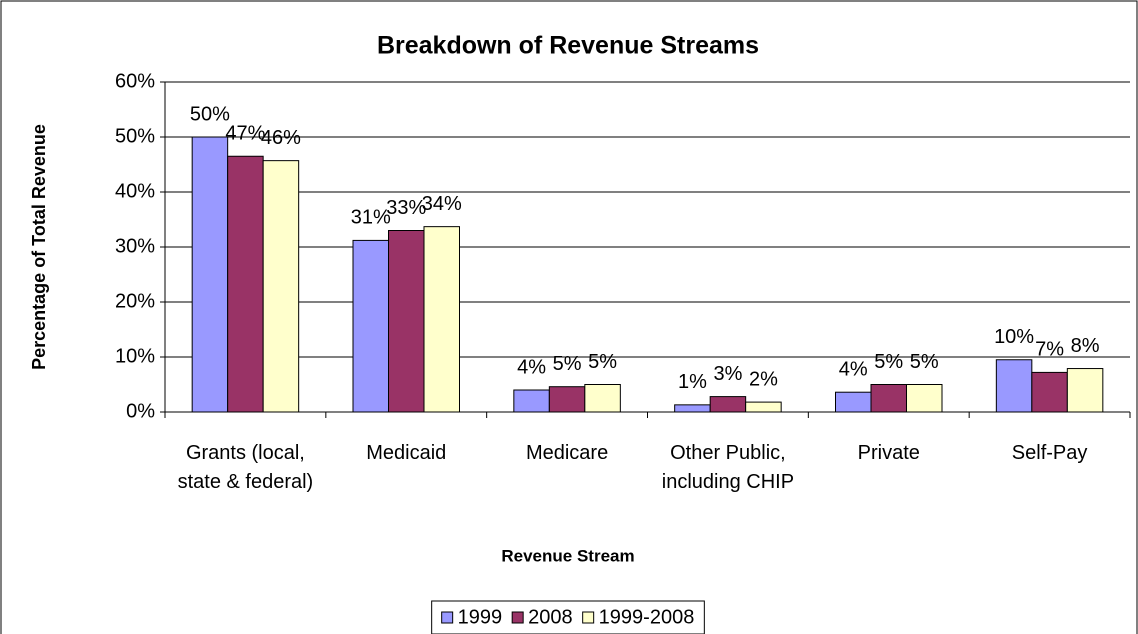 Image resolution: width=1138 pixels, height=634 pixels. I want to click on y-tick-label: 40%, so click(135, 191).